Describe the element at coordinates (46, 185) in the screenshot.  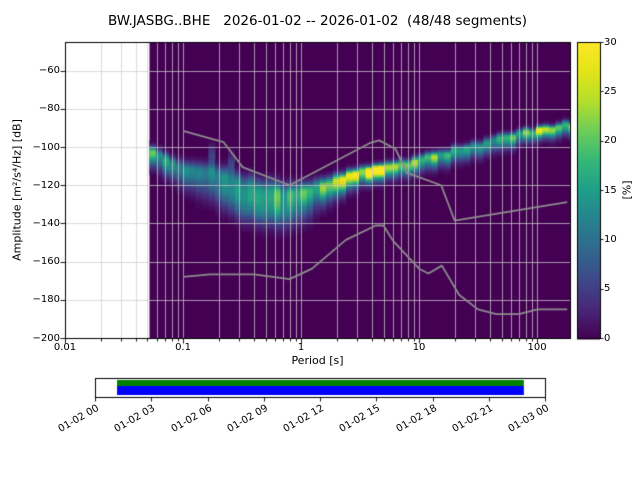
I see `y-tick-label: −120` at that location.